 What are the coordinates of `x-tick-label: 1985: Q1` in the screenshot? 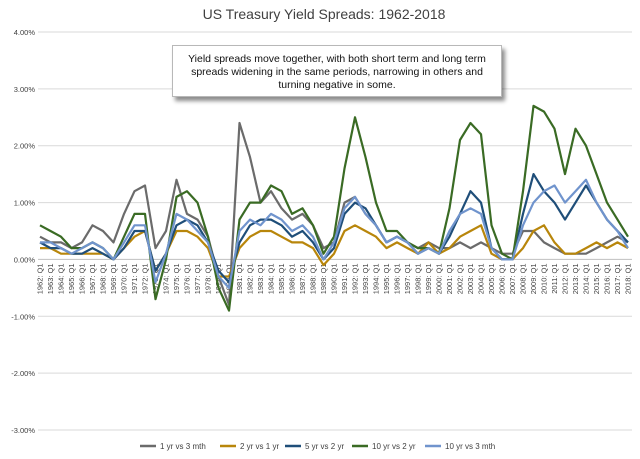 It's located at (281, 278).